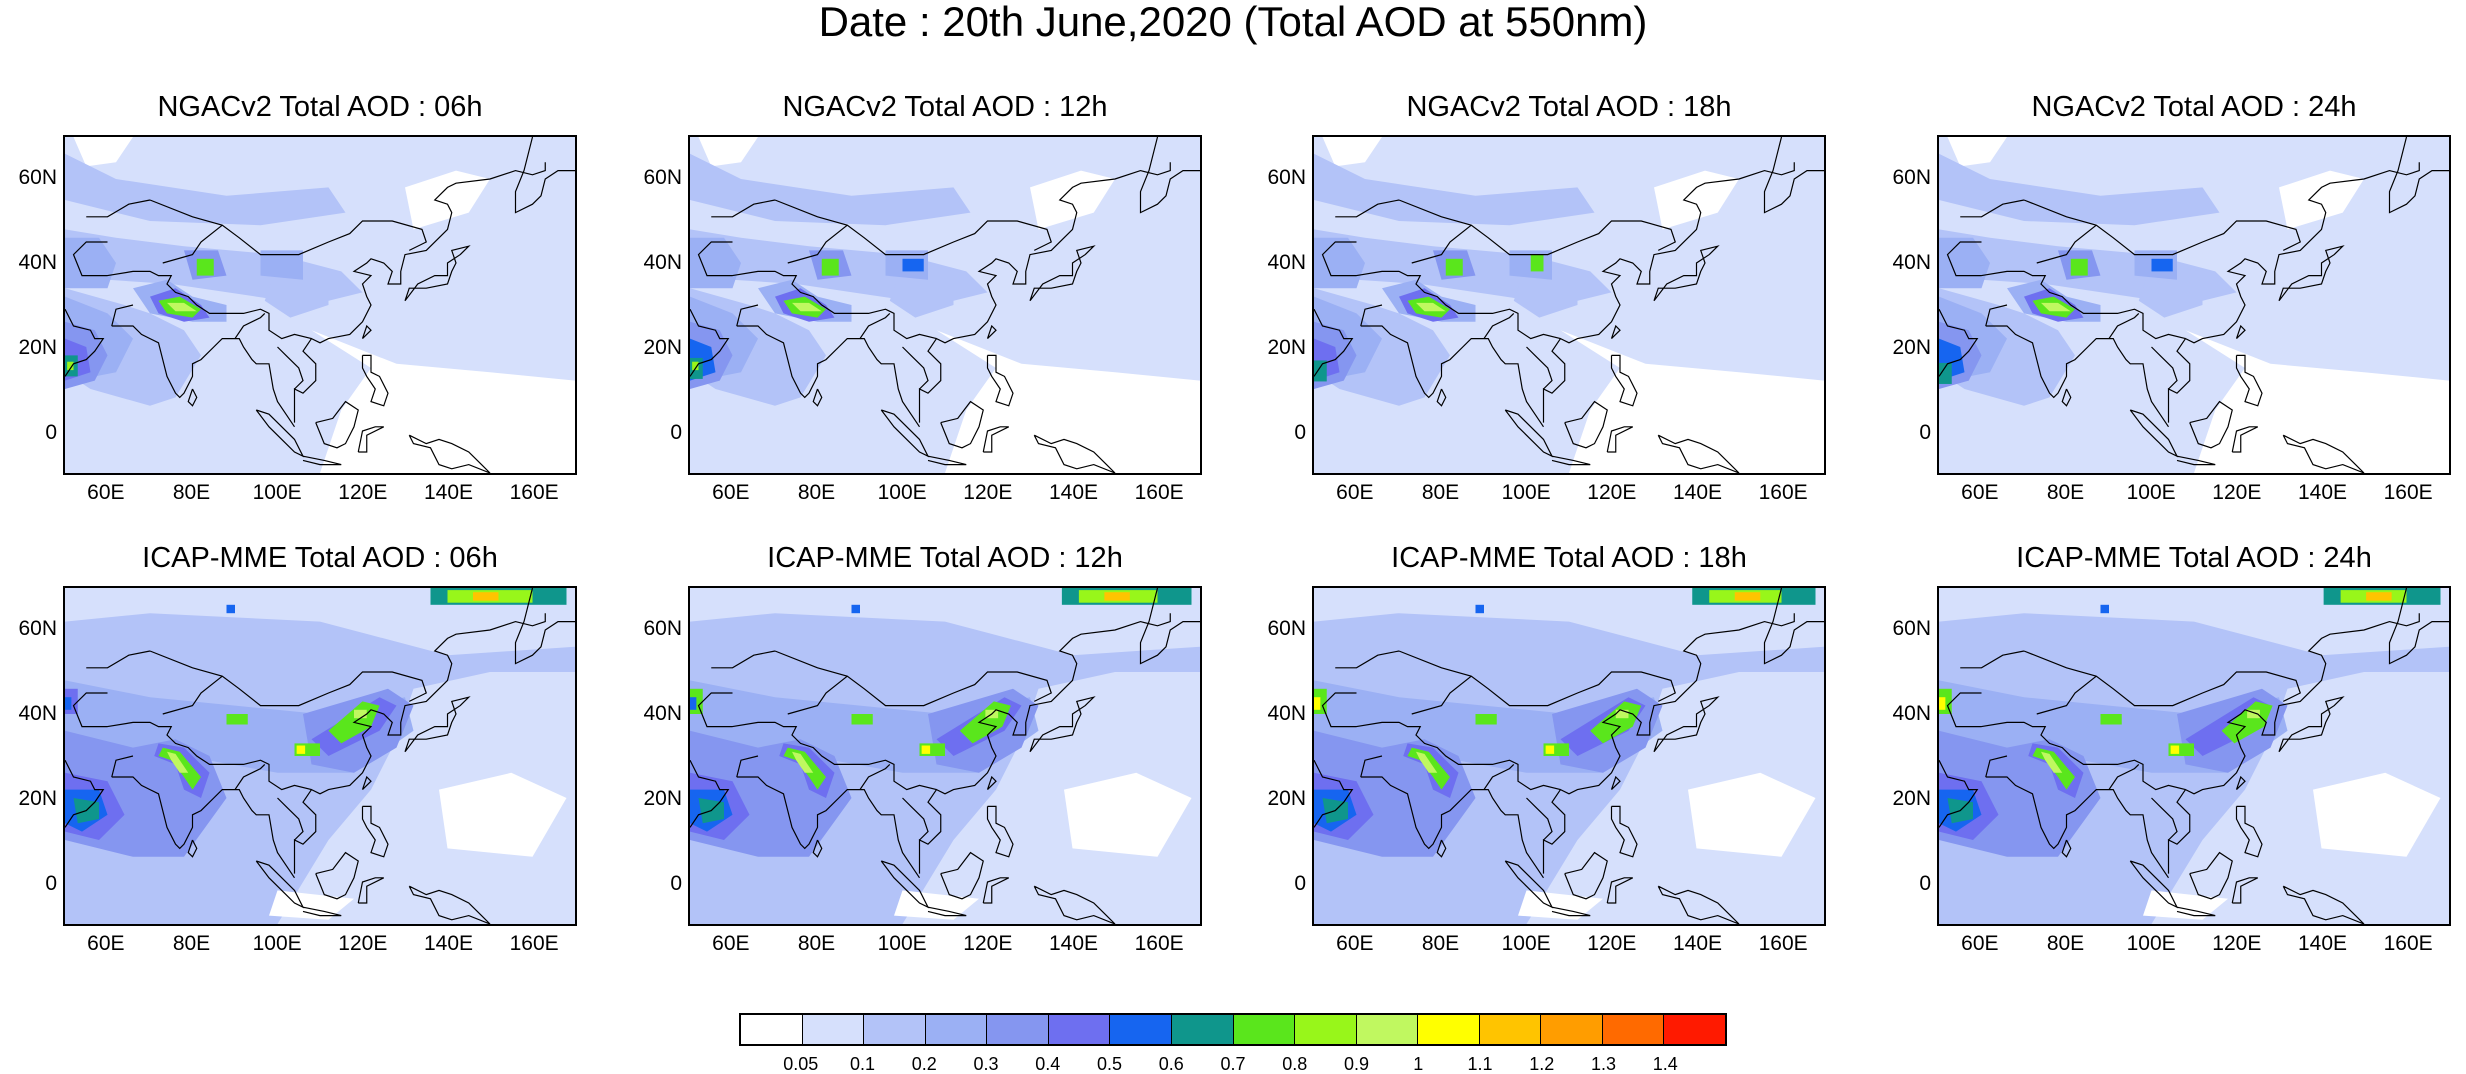 The height and width of the screenshot is (1074, 2466). I want to click on lon-tick-label: 140E, so click(1697, 492).